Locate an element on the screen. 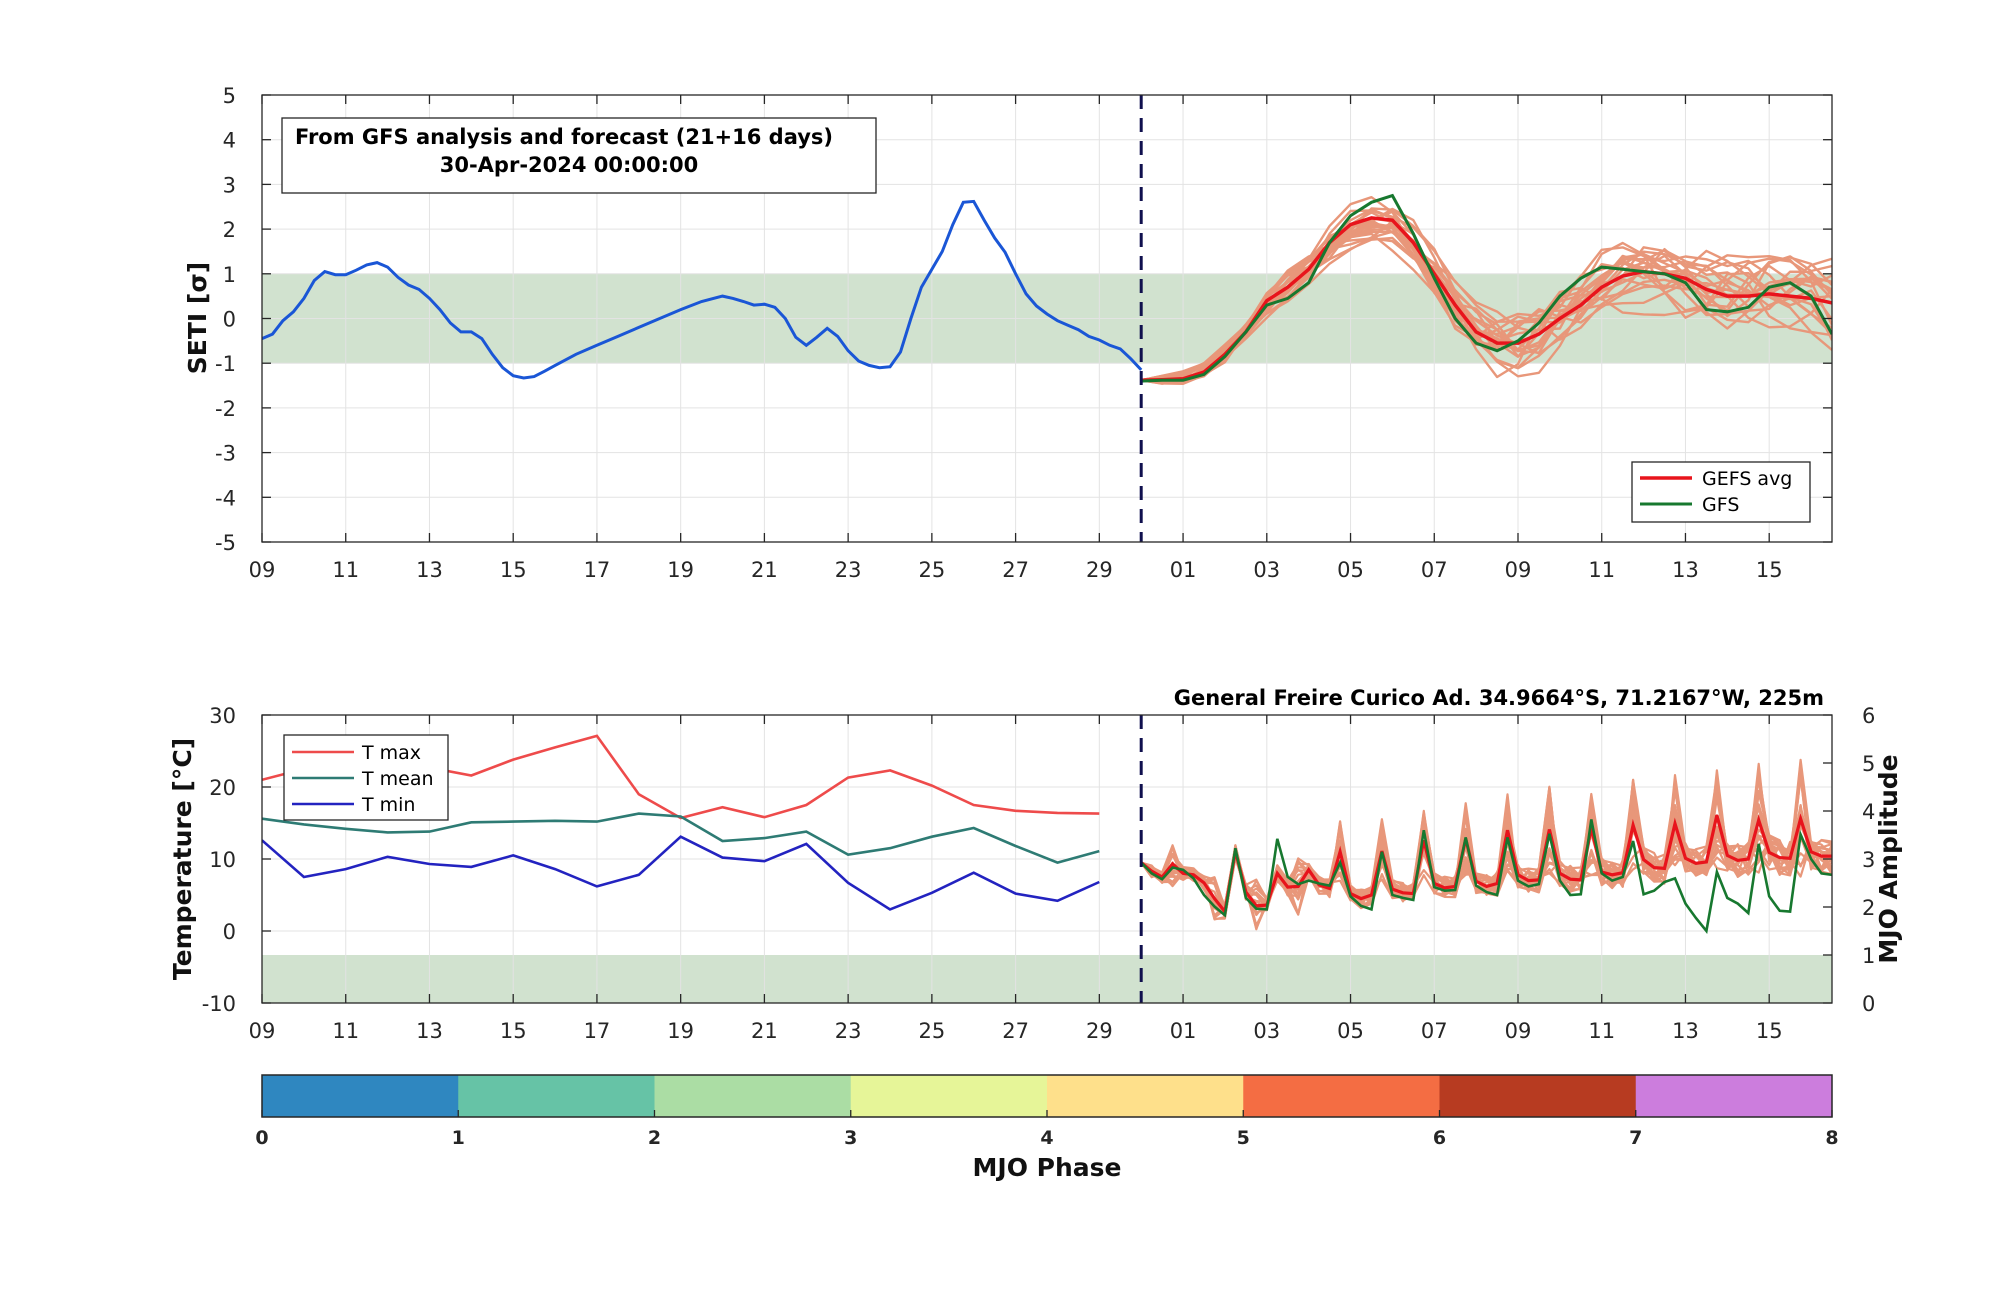 The height and width of the screenshot is (1292, 2000). tmin-line is located at coordinates (681, 873).